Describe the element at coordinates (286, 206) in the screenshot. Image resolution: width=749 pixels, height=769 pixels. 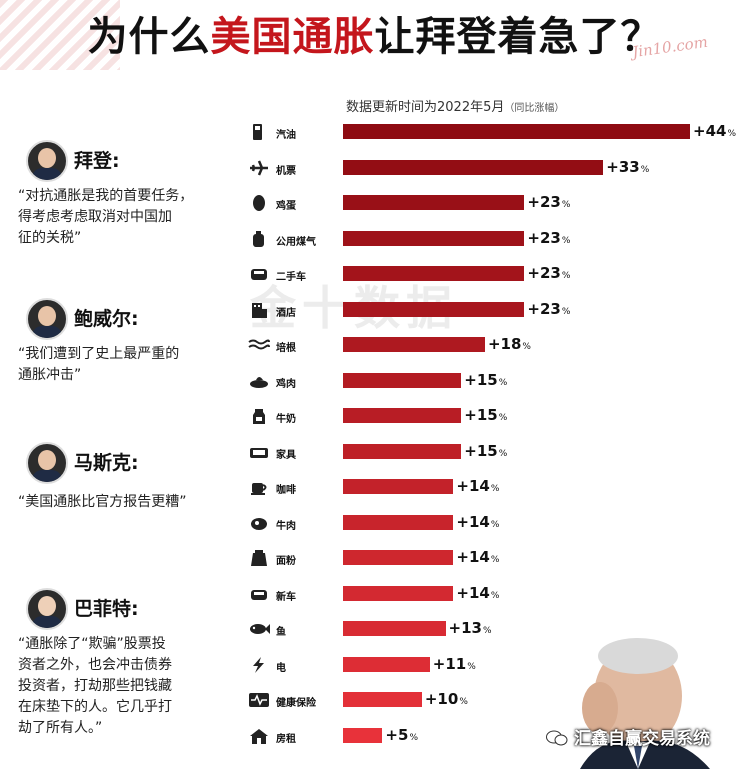
I see `category-label: 鸡蛋` at that location.